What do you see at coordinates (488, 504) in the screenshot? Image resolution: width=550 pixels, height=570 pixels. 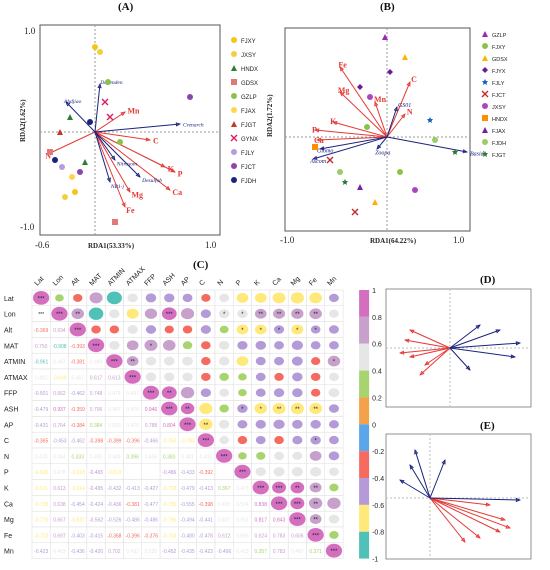 I see `e-env-0-arrowhead` at bounding box center [488, 504].